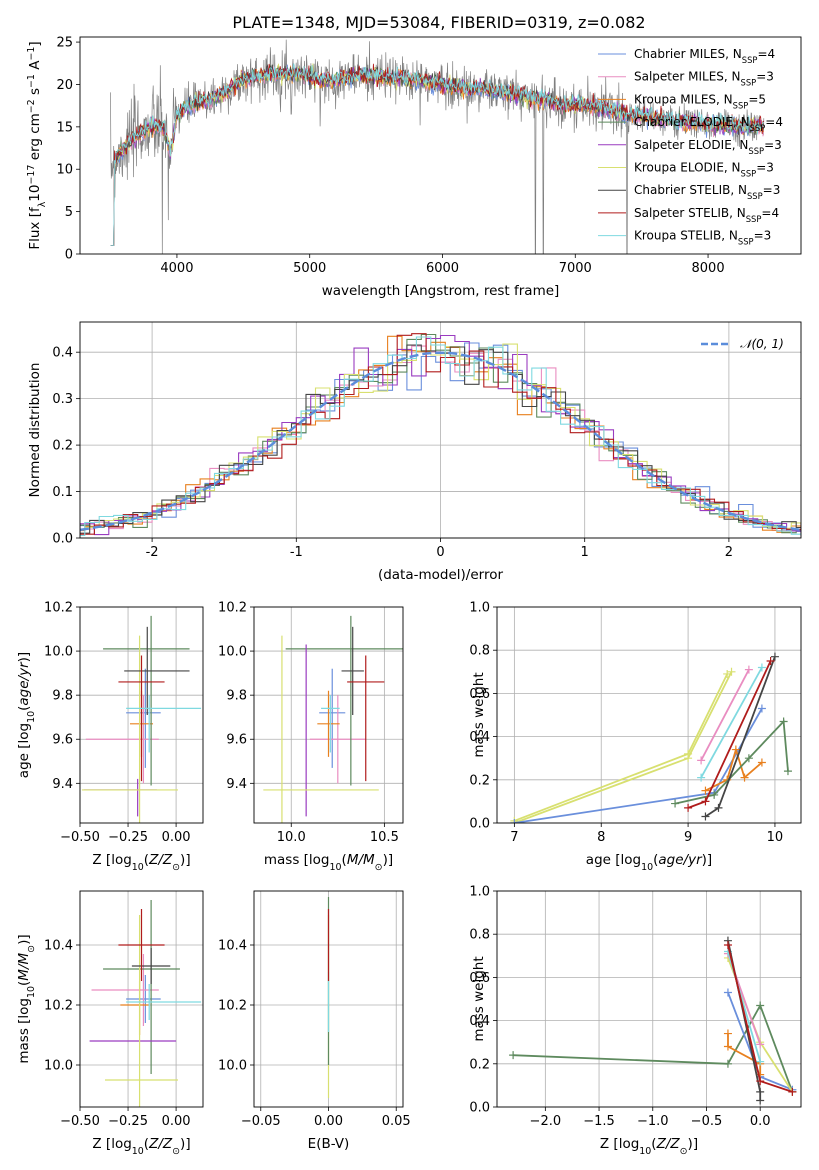 This screenshot has height=1170, width=819. What do you see at coordinates (688, 837) in the screenshot?
I see `x-tick-label: 9` at bounding box center [688, 837].